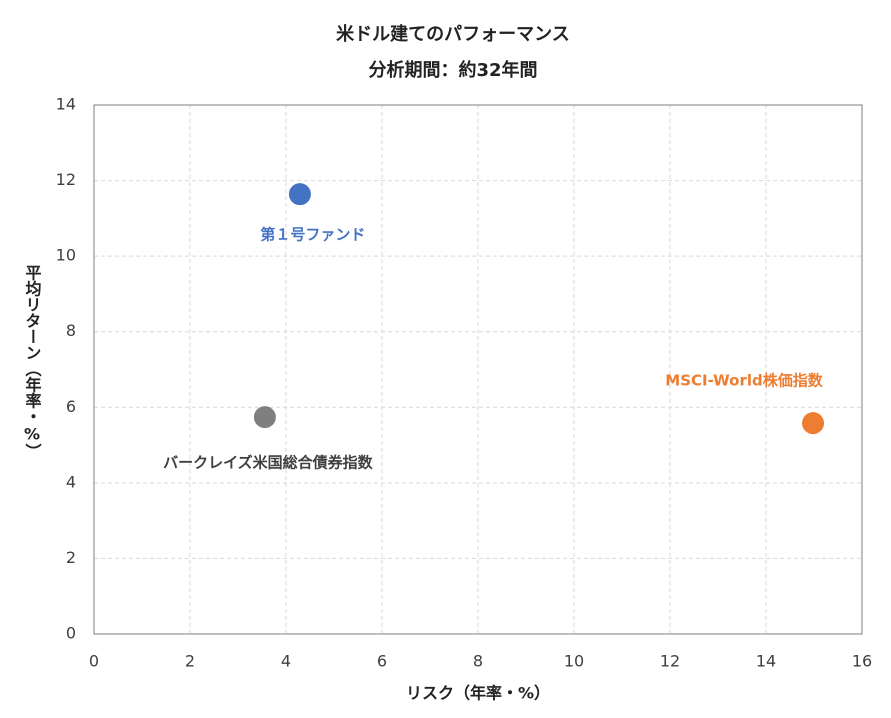 This screenshot has height=718, width=891. What do you see at coordinates (312, 235) in the screenshot?
I see `point-label: 第１号ファンド` at bounding box center [312, 235].